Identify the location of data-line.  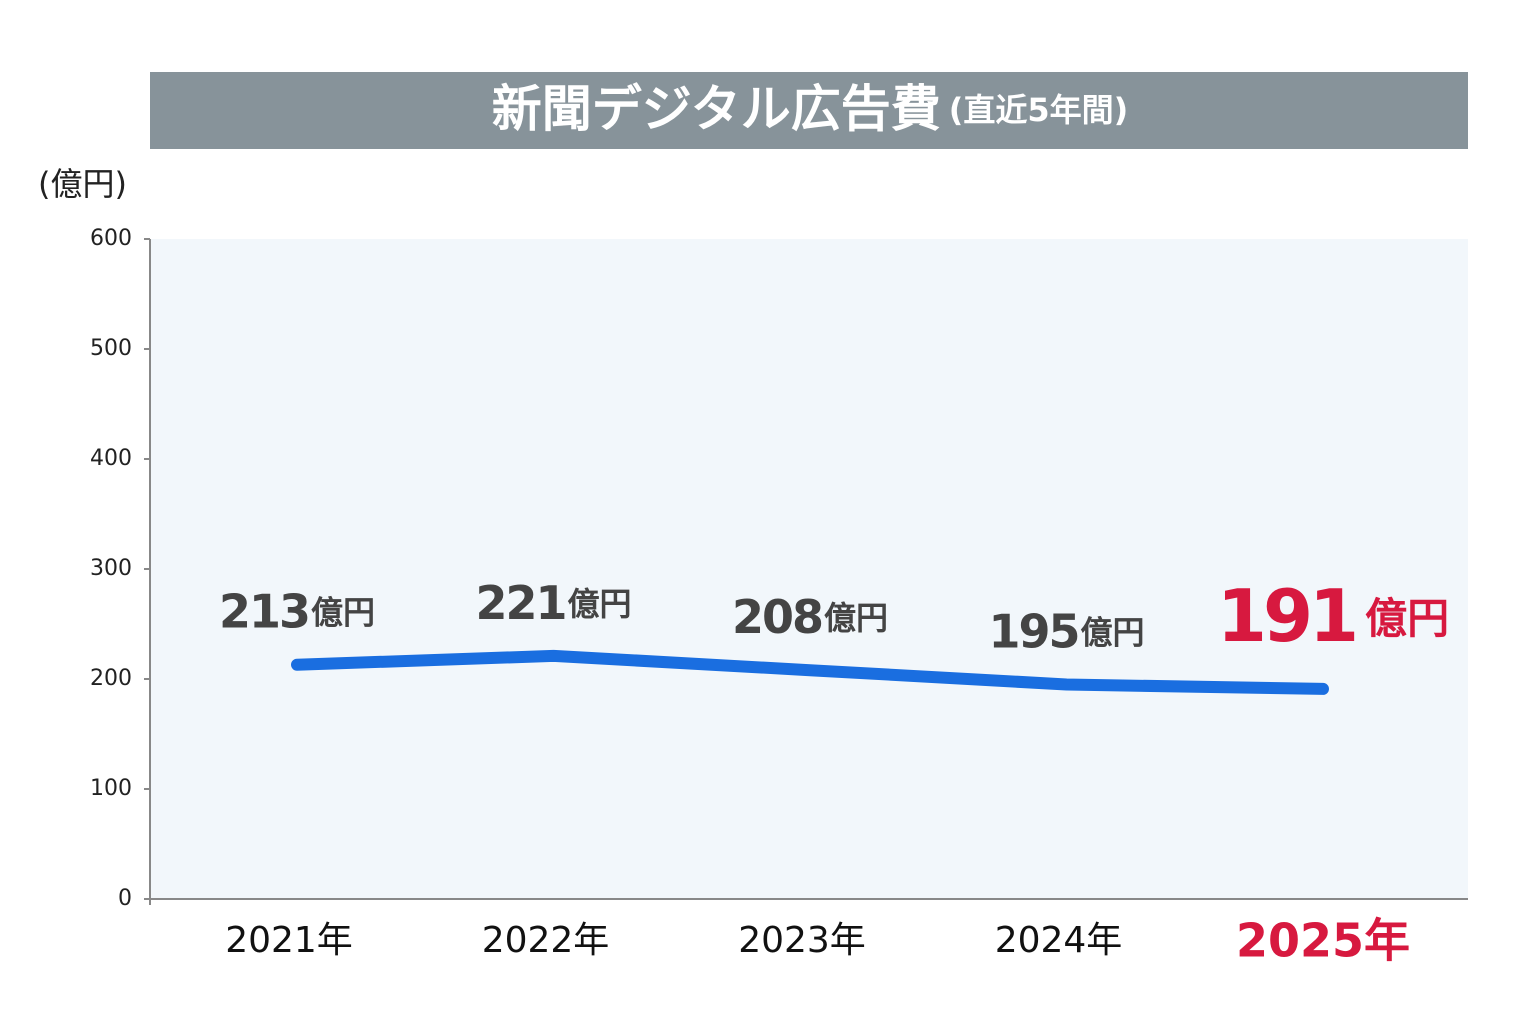
(810, 672).